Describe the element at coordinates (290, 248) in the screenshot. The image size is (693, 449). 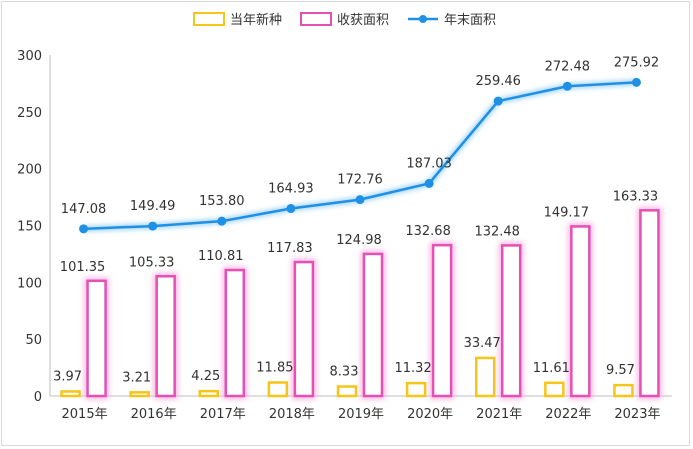
I see `data-label-harvest: 117.83` at that location.